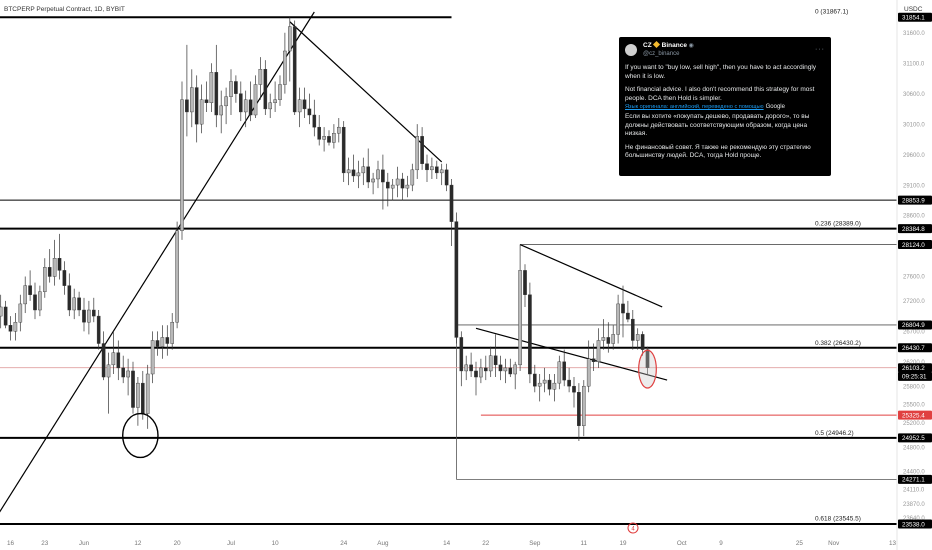 The width and height of the screenshot is (932, 550). What do you see at coordinates (591, 276) in the screenshot?
I see `trend-line` at bounding box center [591, 276].